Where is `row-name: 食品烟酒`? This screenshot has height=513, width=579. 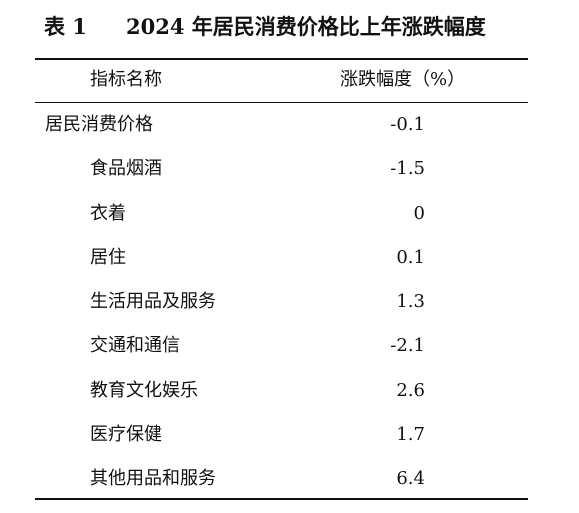 row-name: 食品烟酒 is located at coordinates (126, 169).